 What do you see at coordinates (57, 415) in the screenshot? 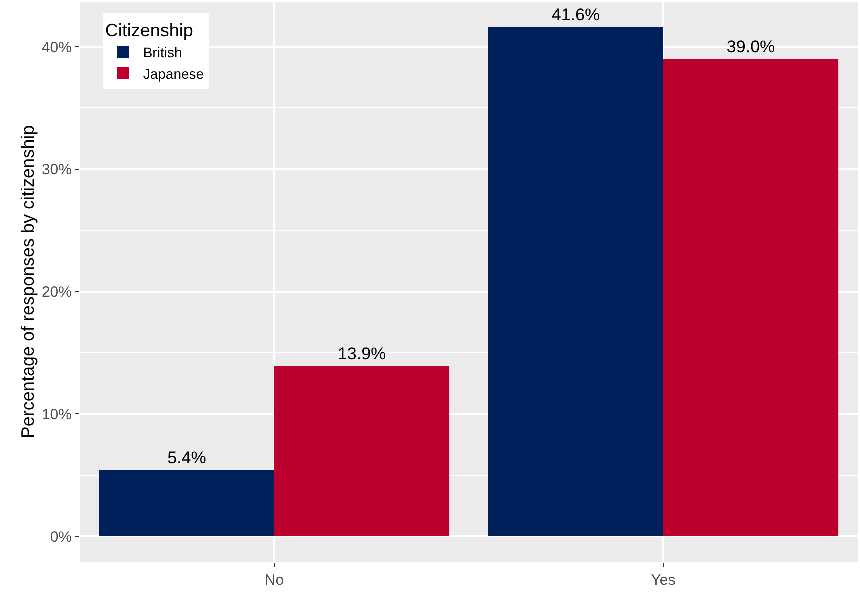
I see `y-tick-label: 10%` at bounding box center [57, 415].